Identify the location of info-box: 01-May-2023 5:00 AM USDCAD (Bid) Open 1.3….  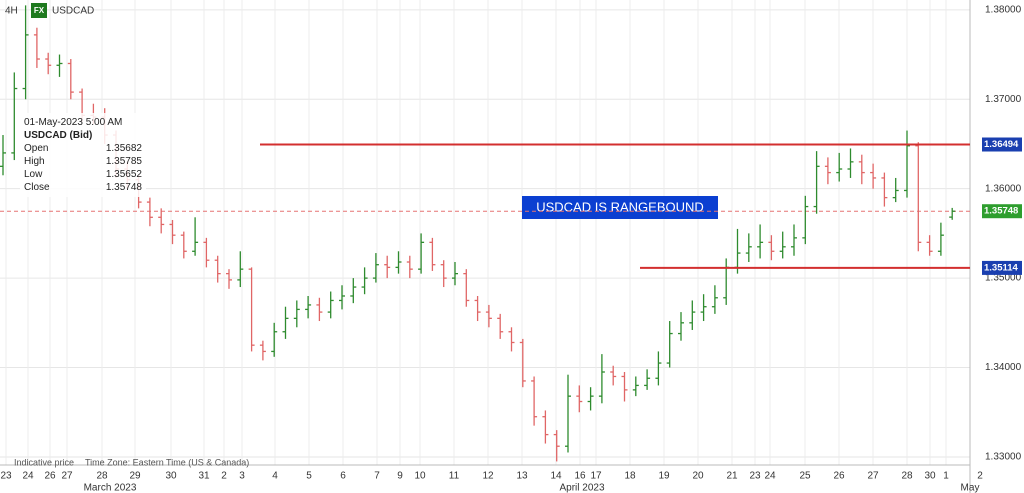
(83, 155).